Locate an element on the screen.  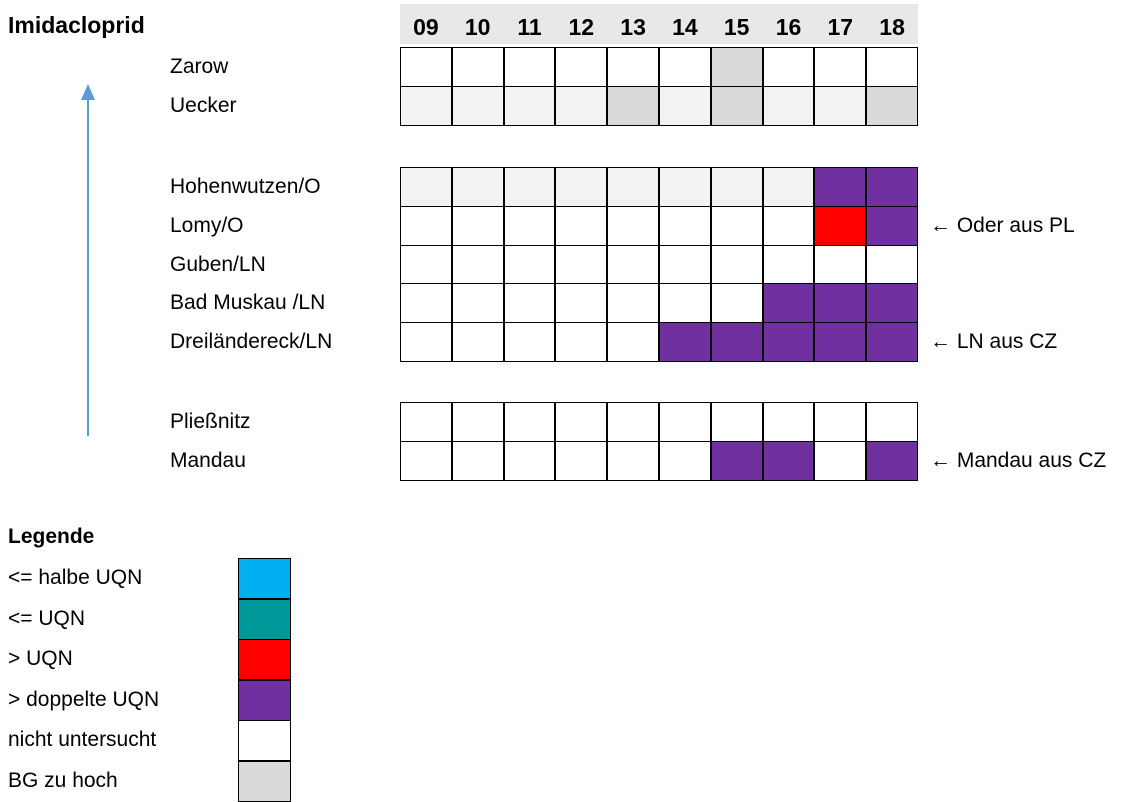
year-label-15: 15 is located at coordinates (736, 27).